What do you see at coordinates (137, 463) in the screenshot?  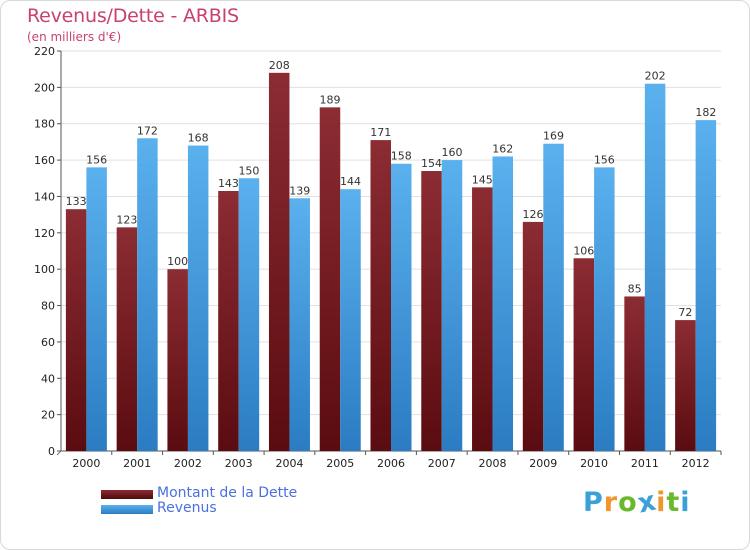 I see `x-tick-label: 2001` at bounding box center [137, 463].